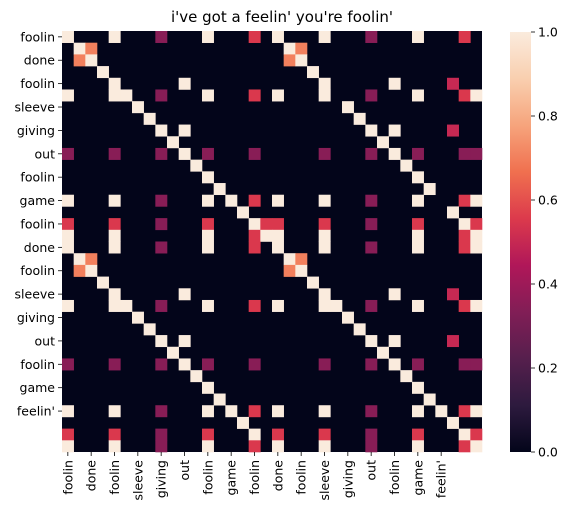  I want to click on colorbar-tick-label: 0.6, so click(548, 200).